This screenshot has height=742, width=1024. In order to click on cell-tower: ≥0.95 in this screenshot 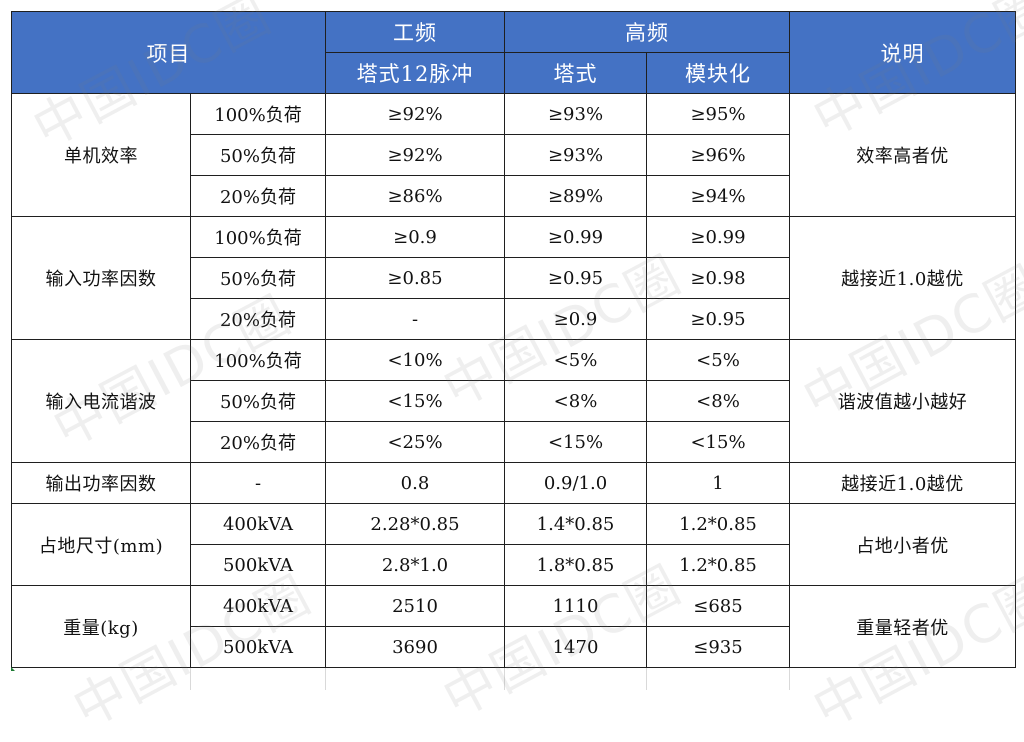, I will do `click(575, 278)`.